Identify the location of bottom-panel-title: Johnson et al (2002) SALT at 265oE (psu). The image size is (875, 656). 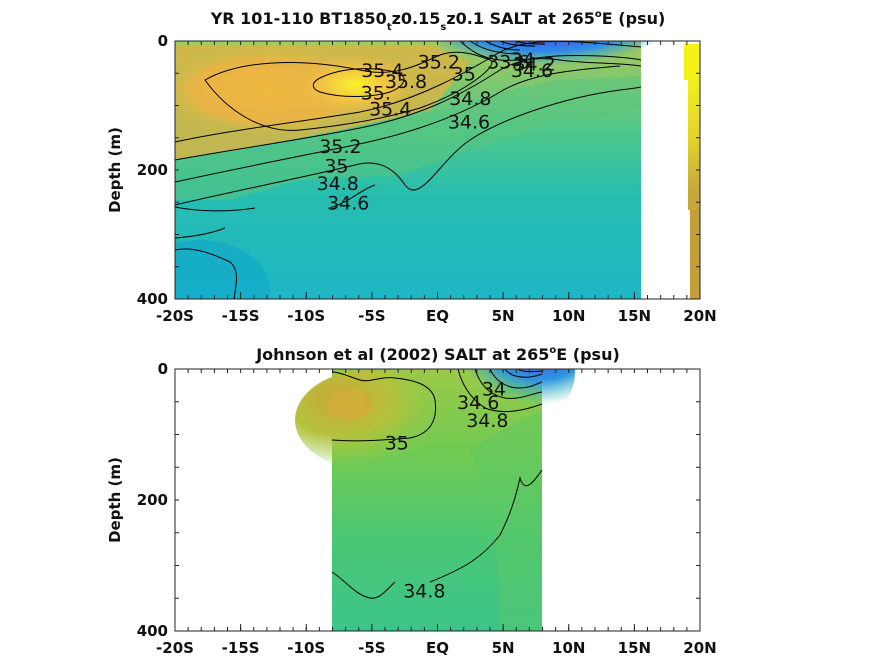
(437, 354).